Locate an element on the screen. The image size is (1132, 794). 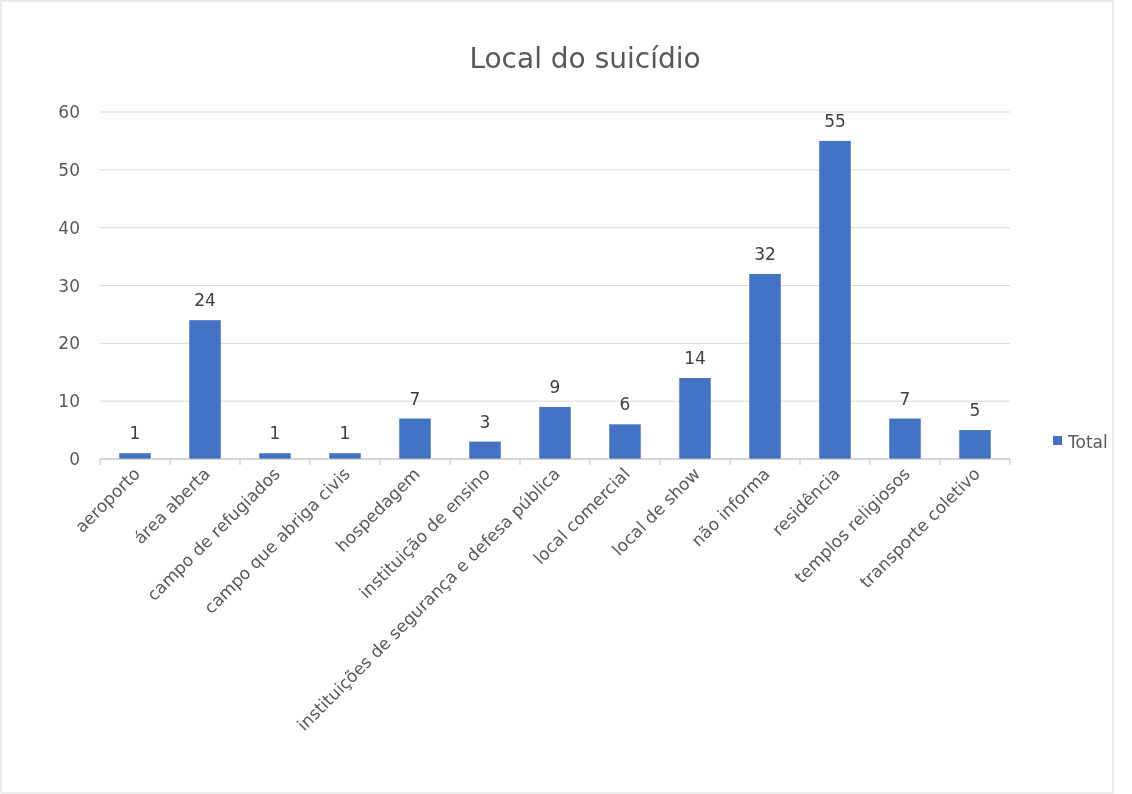
data-label: 3 is located at coordinates (485, 421).